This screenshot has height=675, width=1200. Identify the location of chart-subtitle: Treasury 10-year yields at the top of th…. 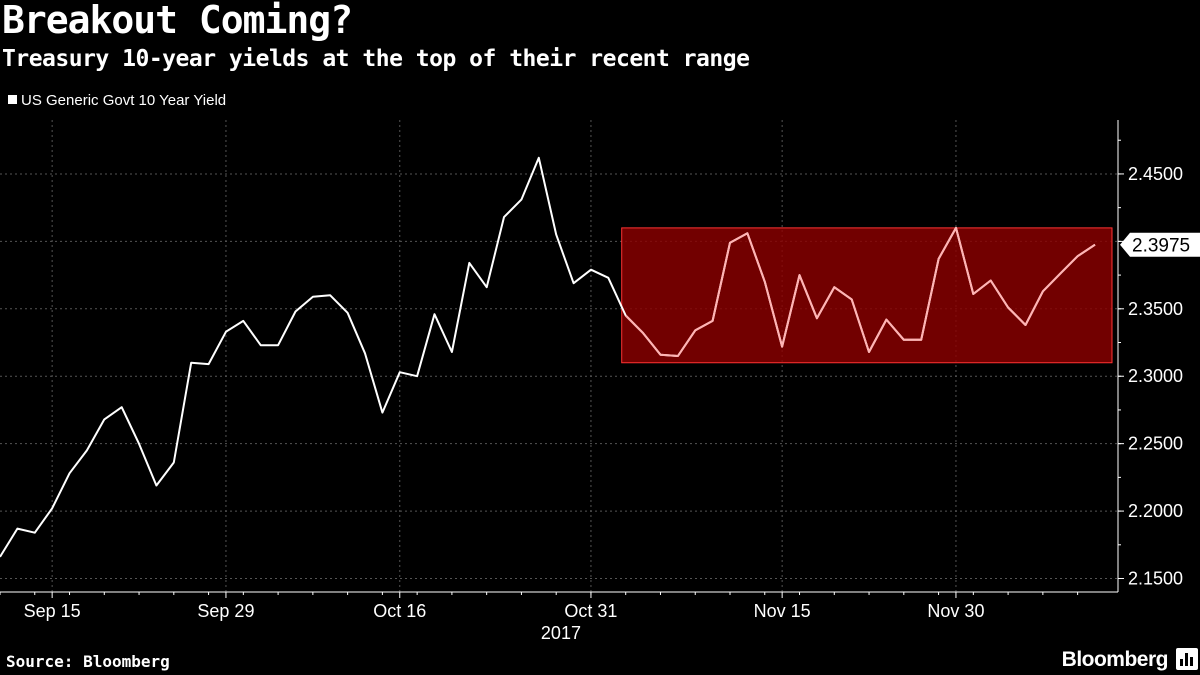
(376, 59).